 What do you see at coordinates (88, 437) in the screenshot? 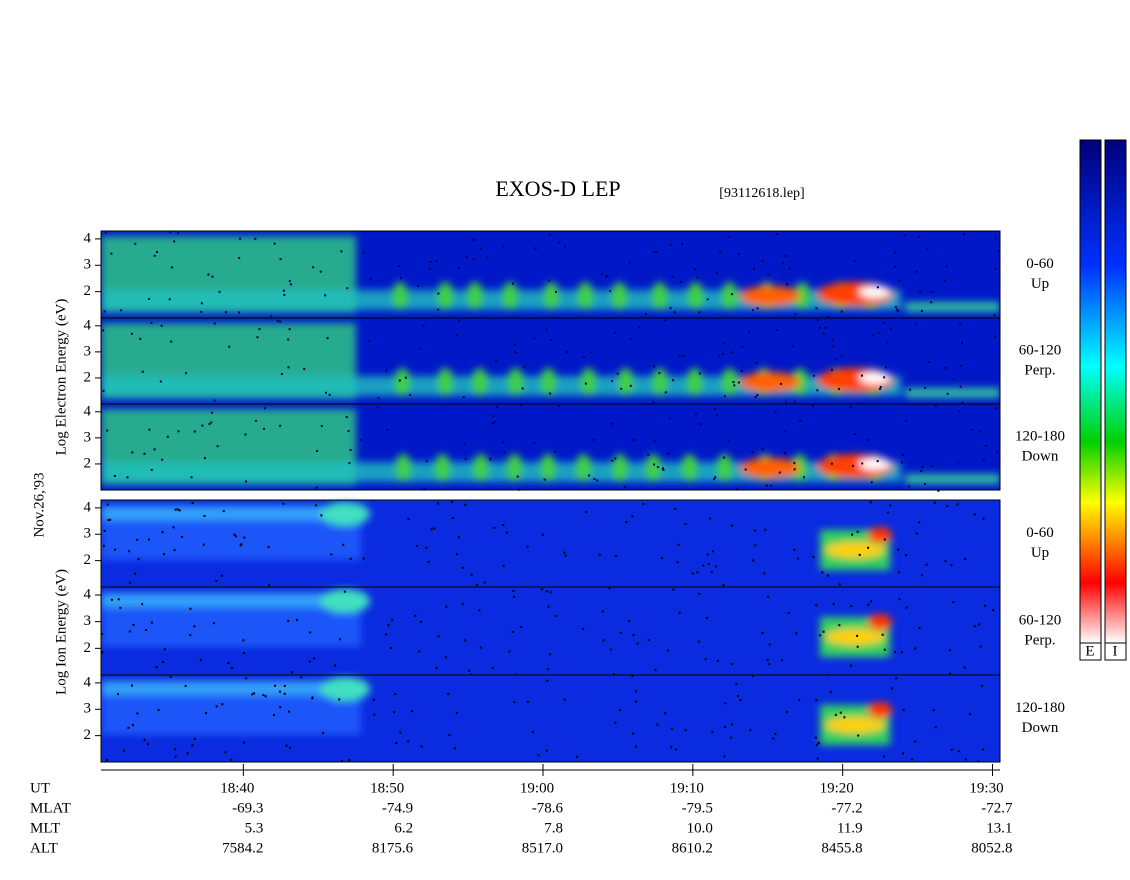
I see `y-tick-label: 3` at bounding box center [88, 437].